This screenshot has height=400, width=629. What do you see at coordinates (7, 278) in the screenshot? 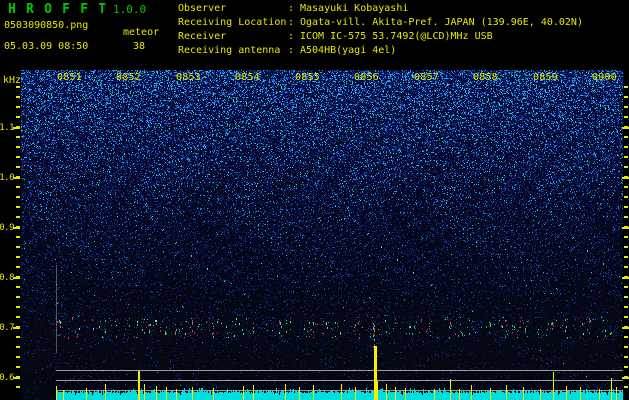
I see `y-tick-label: 0.8` at bounding box center [7, 278].